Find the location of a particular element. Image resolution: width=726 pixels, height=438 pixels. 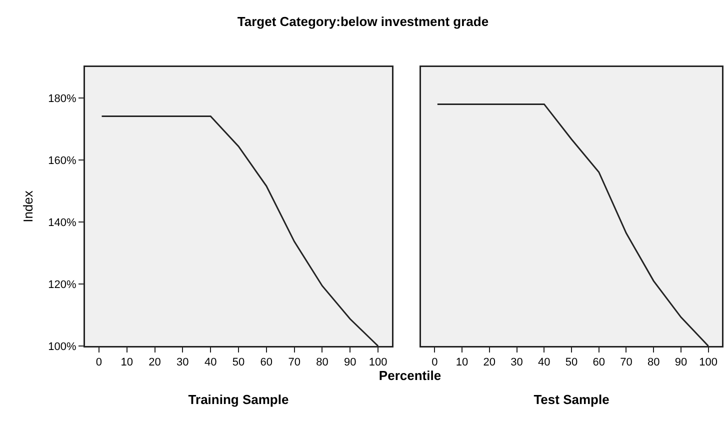

y-tick-label: 180% is located at coordinates (62, 98).